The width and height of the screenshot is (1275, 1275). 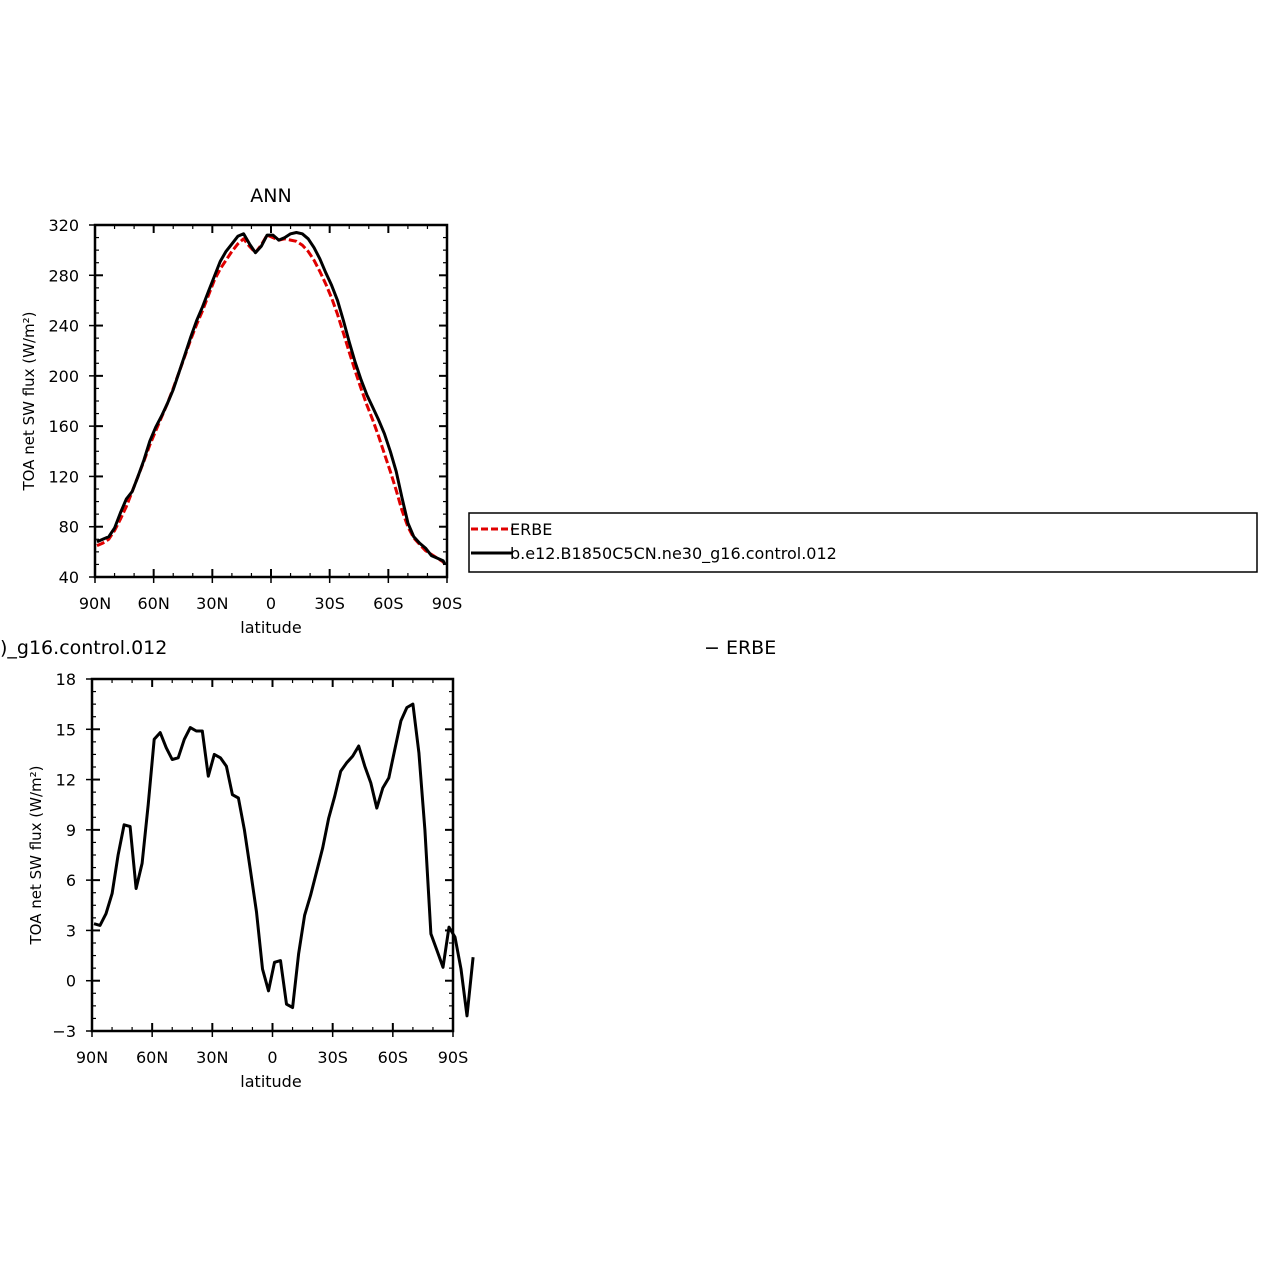 I want to click on y-tick-label: 320, so click(x=63, y=225).